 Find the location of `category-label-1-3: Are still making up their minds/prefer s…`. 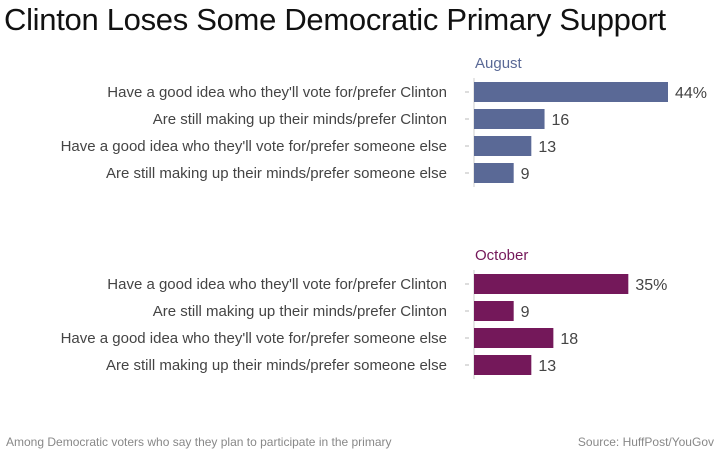

category-label-1-3: Are still making up their minds/prefer s… is located at coordinates (276, 365).